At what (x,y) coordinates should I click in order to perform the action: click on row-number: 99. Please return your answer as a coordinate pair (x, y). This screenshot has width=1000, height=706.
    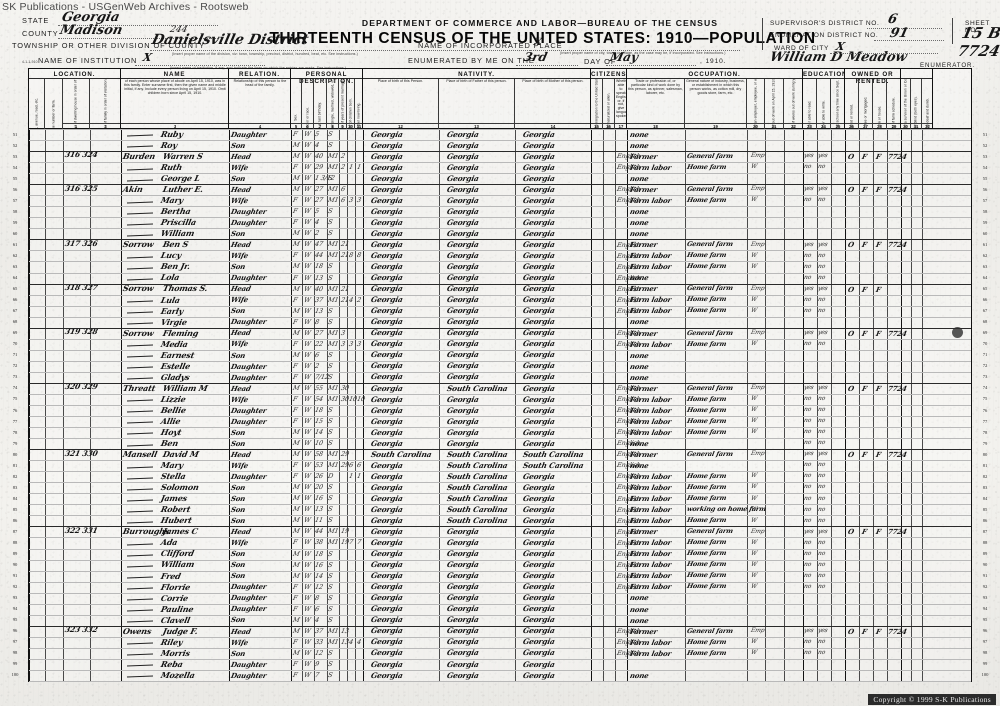
    Looking at the image, I should click on (985, 664).